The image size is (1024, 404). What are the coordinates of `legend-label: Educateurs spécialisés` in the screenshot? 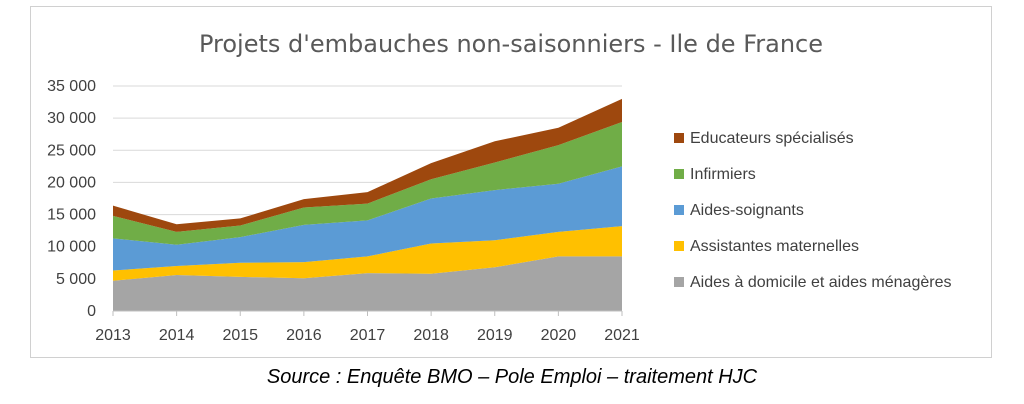 It's located at (772, 138).